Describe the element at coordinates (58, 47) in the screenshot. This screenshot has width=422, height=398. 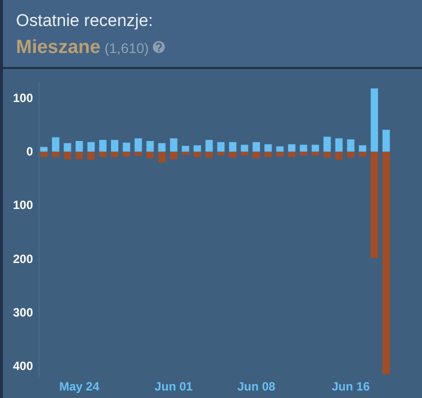
I see `chart-subtitle: Mieszane` at that location.